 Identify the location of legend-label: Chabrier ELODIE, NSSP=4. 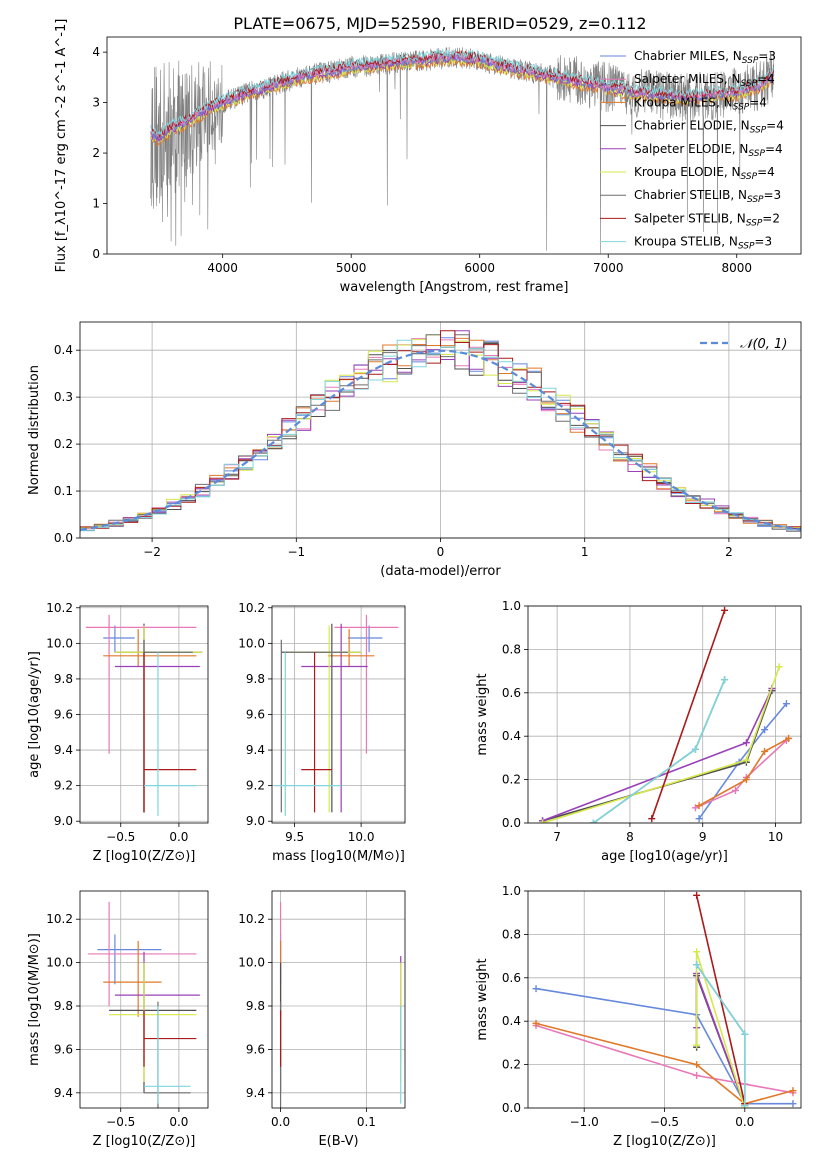
(709, 127).